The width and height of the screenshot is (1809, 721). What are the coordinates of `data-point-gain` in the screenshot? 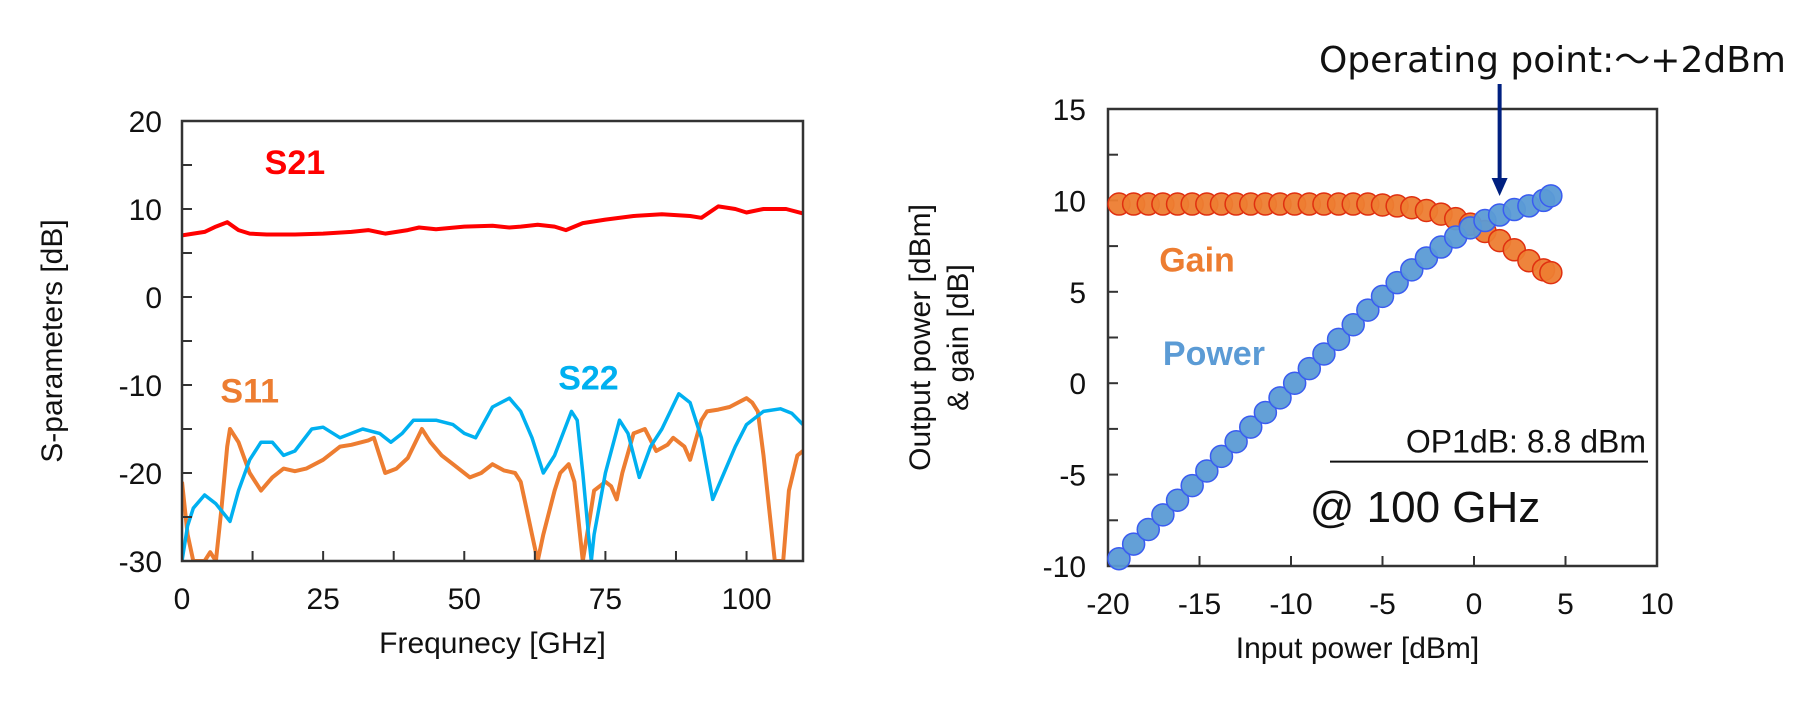 It's located at (1551, 272).